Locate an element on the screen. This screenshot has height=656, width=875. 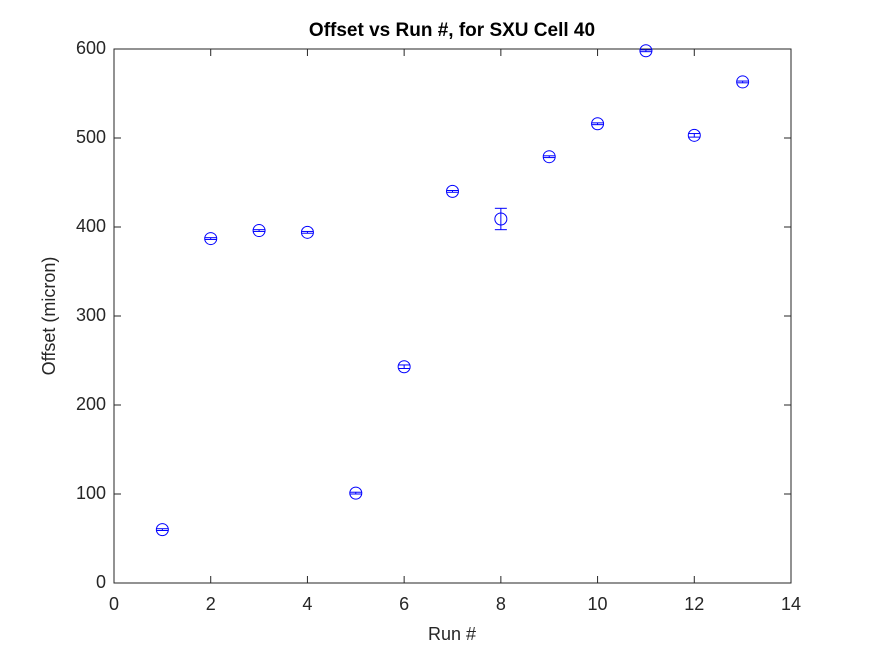
y-tick-label: 400 is located at coordinates (91, 226).